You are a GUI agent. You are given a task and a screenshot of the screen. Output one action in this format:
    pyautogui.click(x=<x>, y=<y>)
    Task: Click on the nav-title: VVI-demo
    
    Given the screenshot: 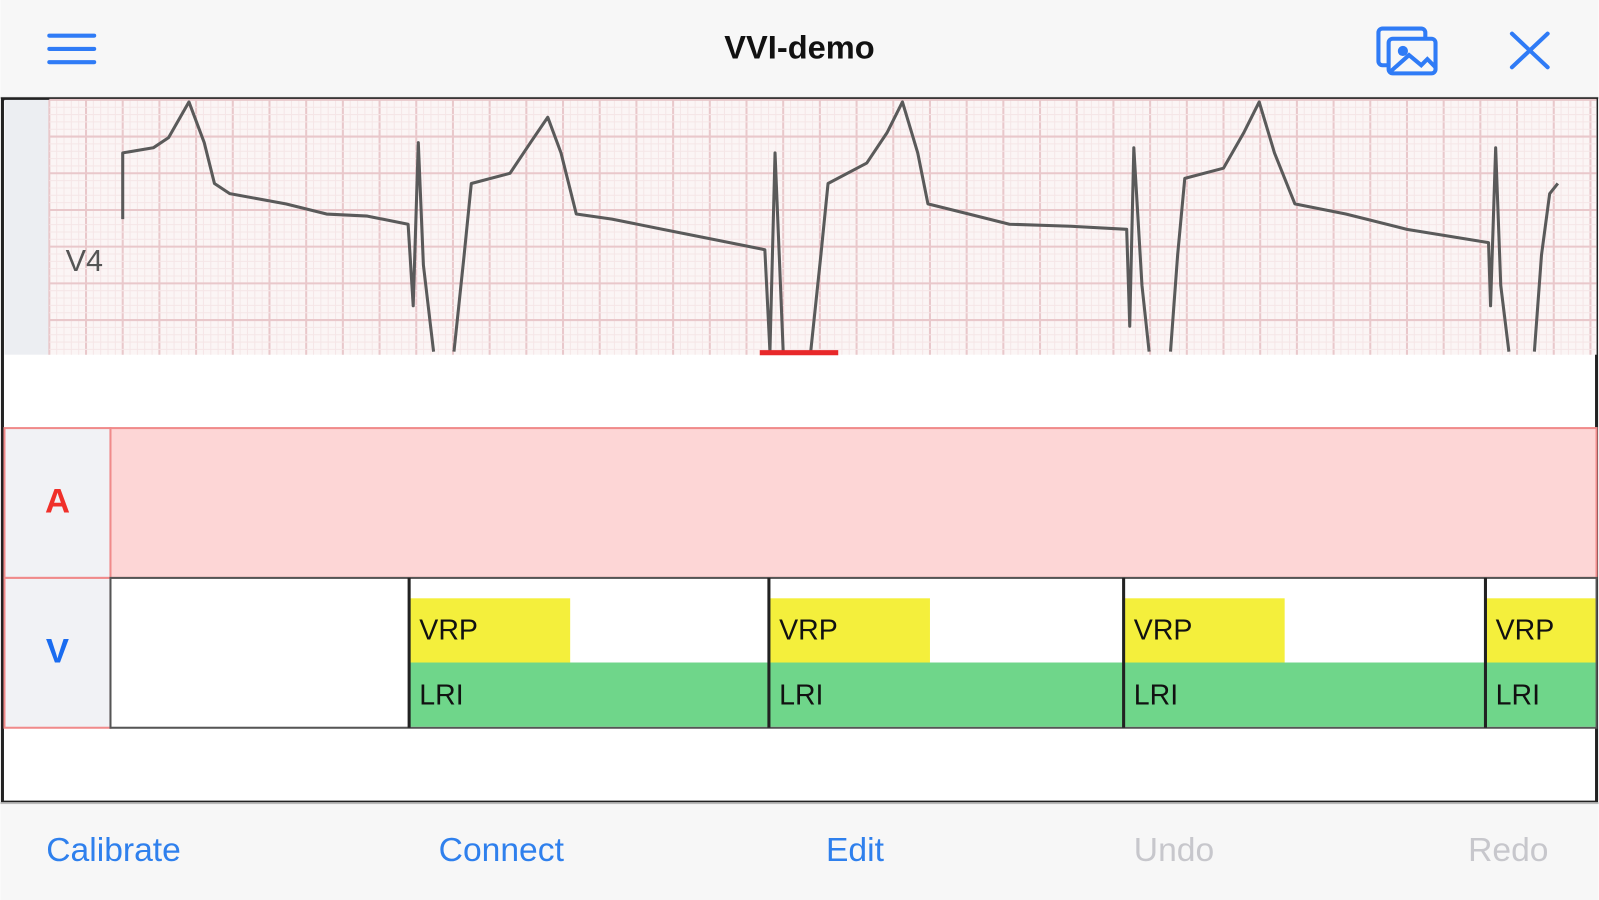 What is the action you would take?
    pyautogui.click(x=799, y=47)
    